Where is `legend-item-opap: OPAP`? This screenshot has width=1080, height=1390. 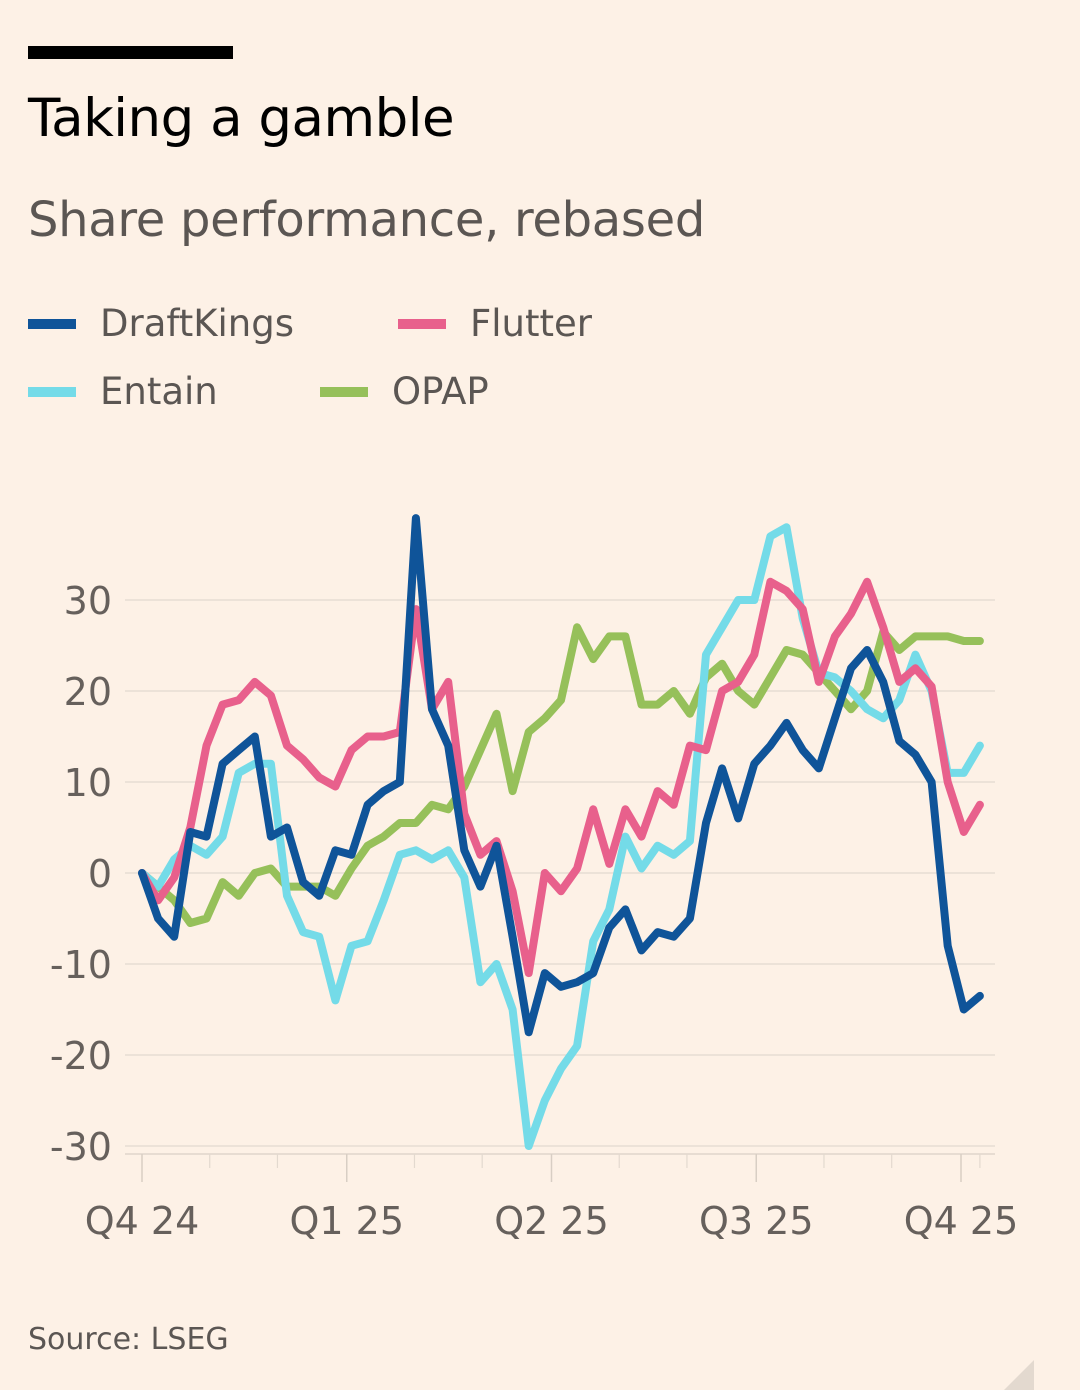
legend-item-opap: OPAP is located at coordinates (404, 391).